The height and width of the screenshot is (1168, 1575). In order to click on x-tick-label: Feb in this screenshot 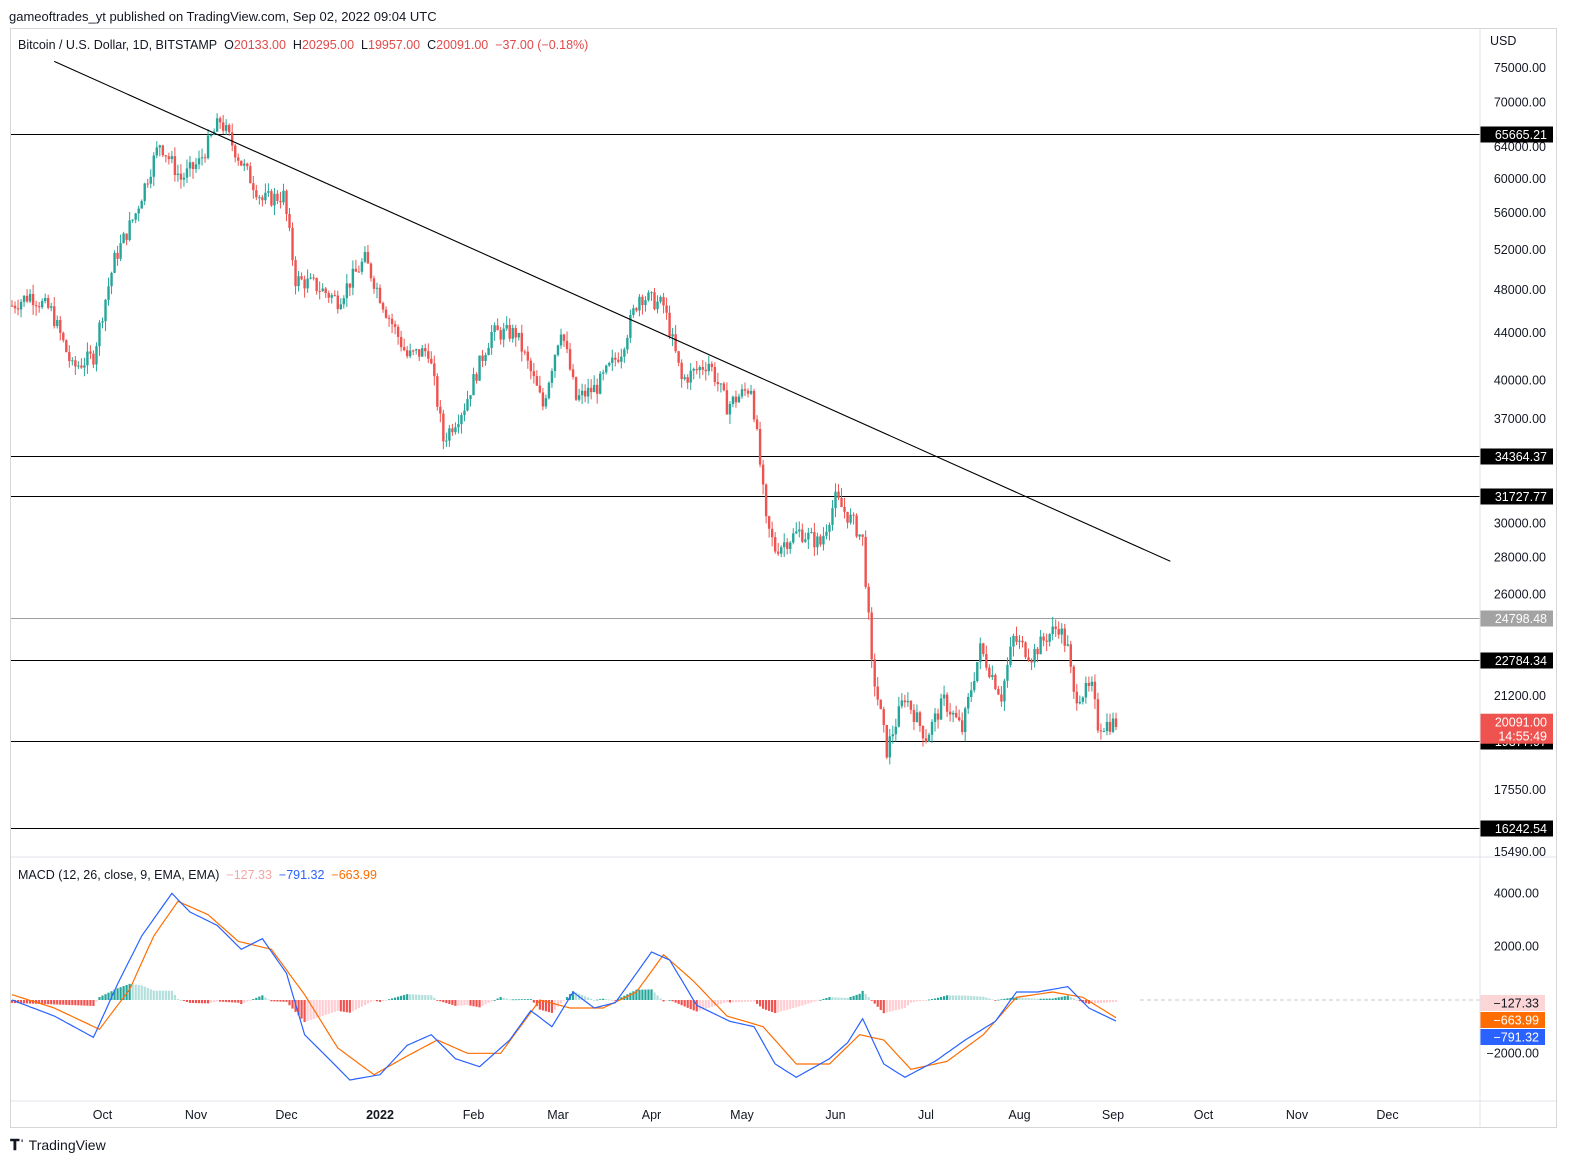, I will do `click(474, 1115)`.